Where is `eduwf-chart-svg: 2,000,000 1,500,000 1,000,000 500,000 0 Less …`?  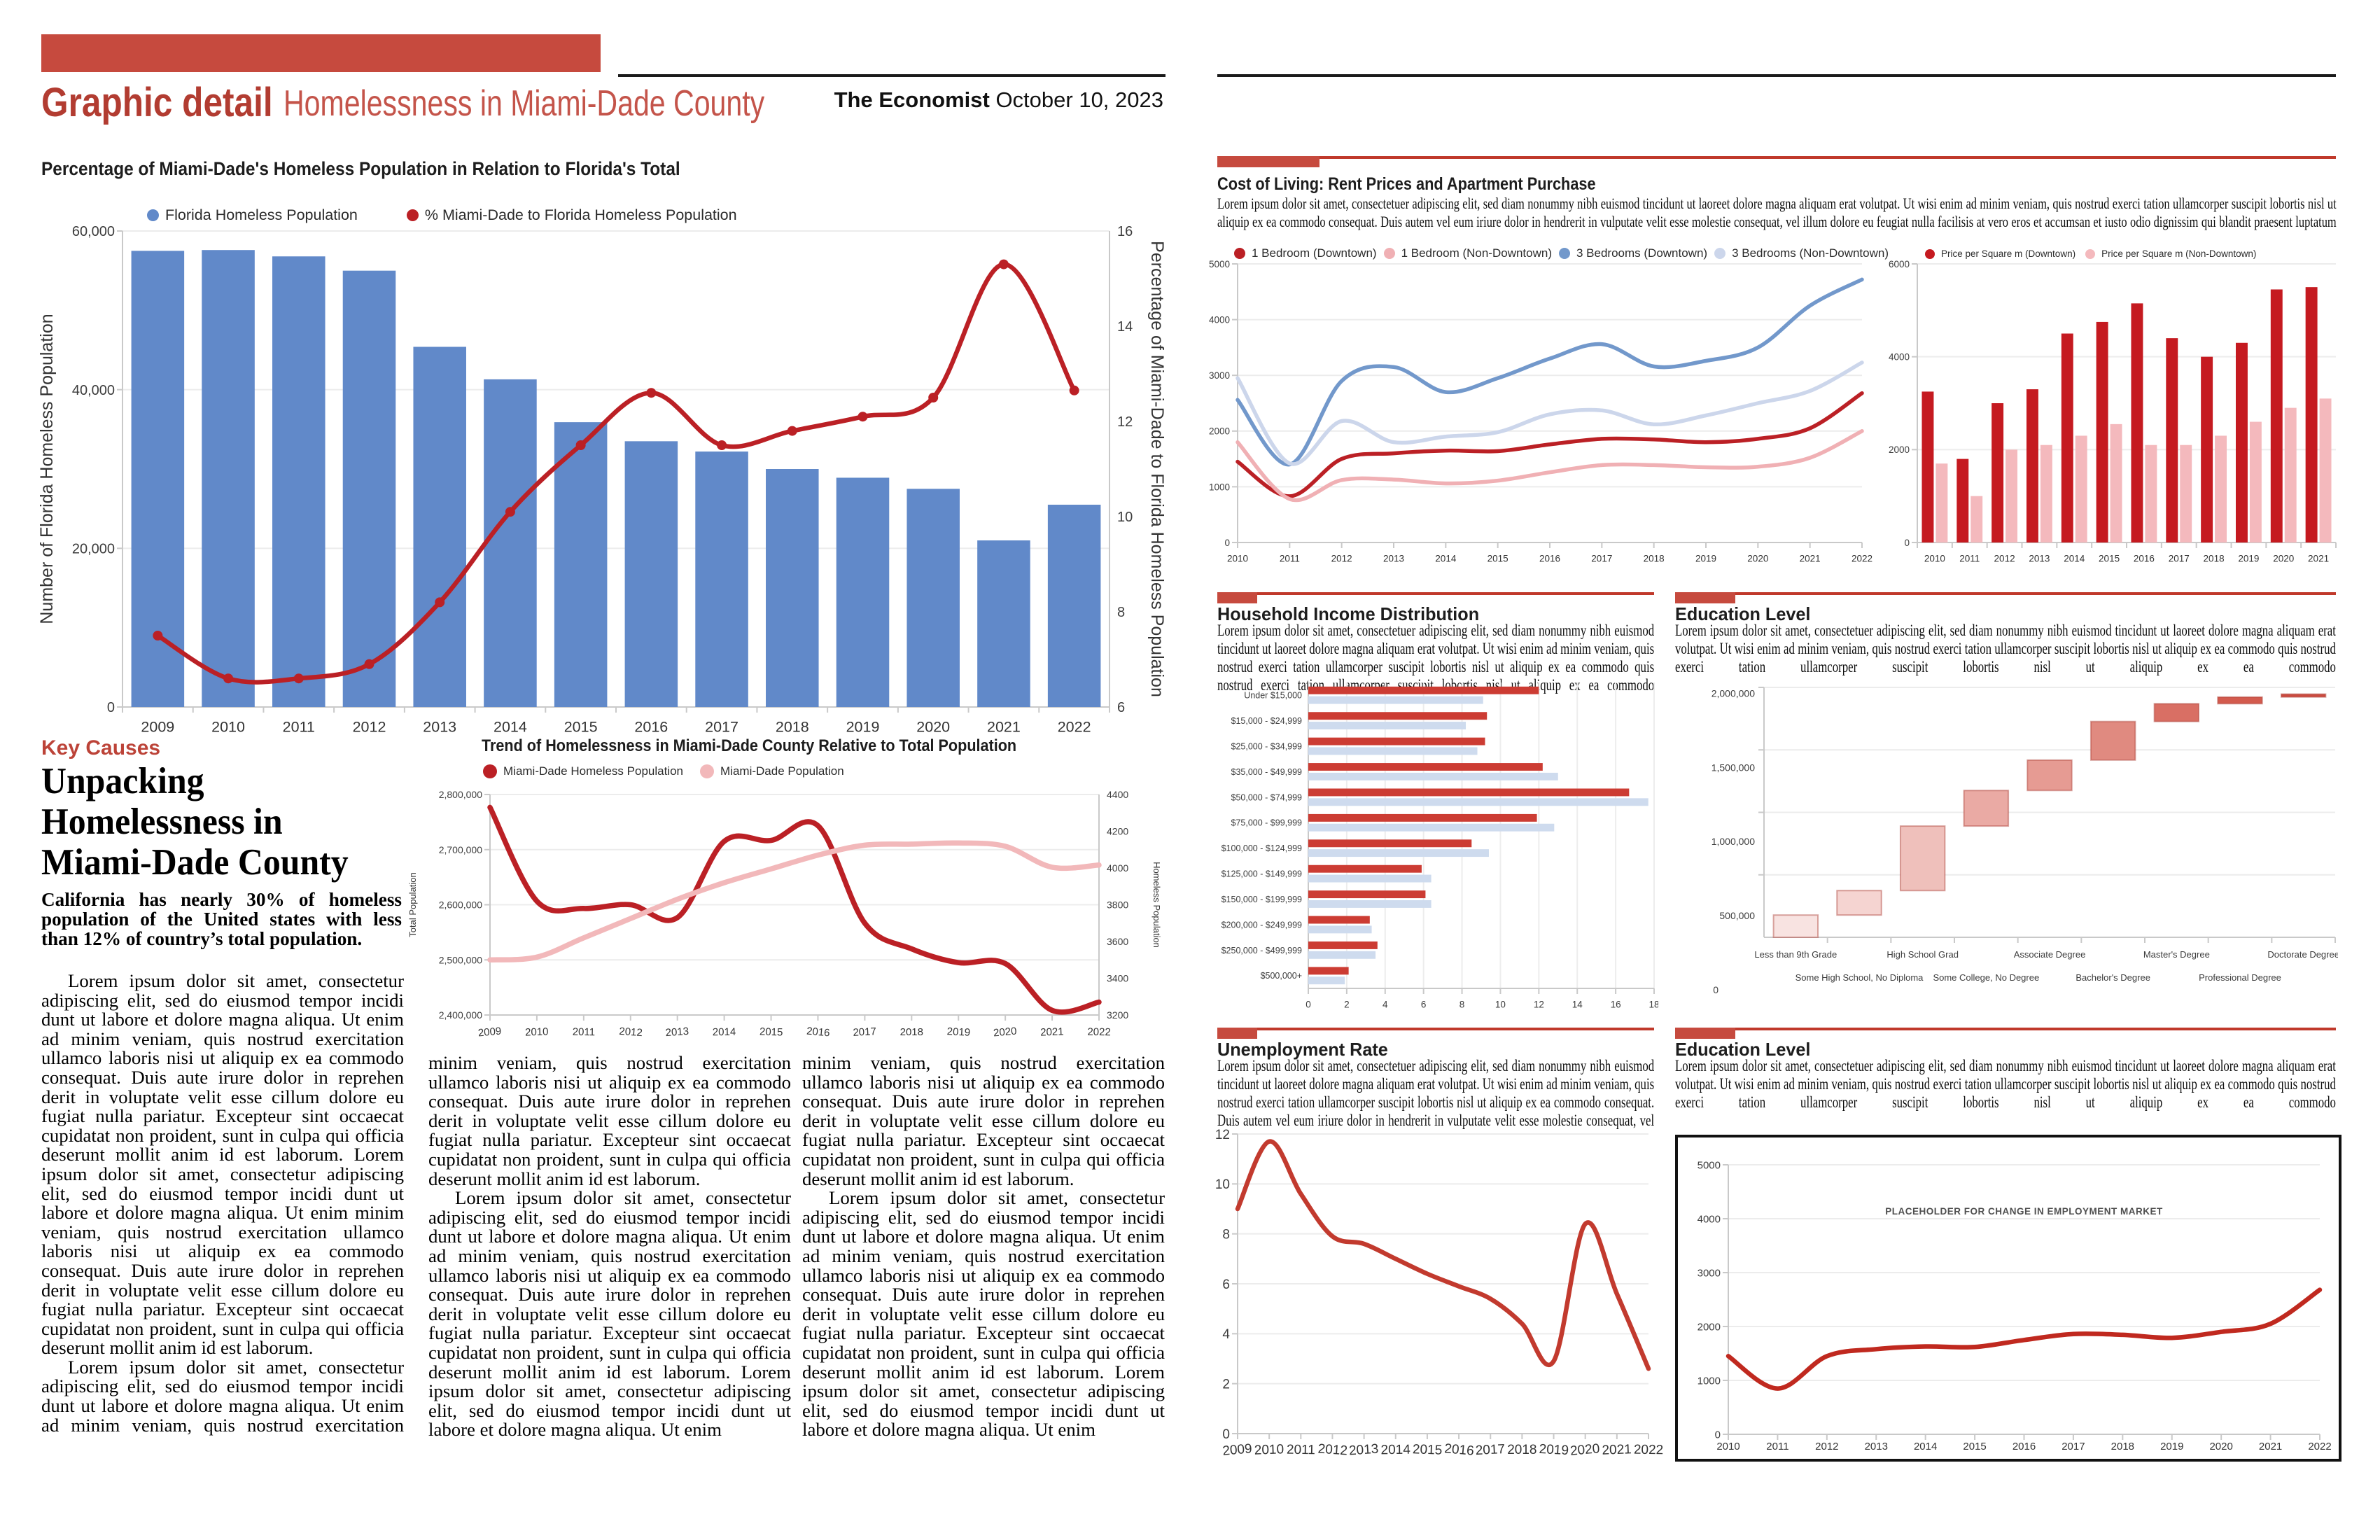 eduwf-chart-svg: 2,000,000 1,500,000 1,000,000 500,000 0 Less … is located at coordinates (2025, 841).